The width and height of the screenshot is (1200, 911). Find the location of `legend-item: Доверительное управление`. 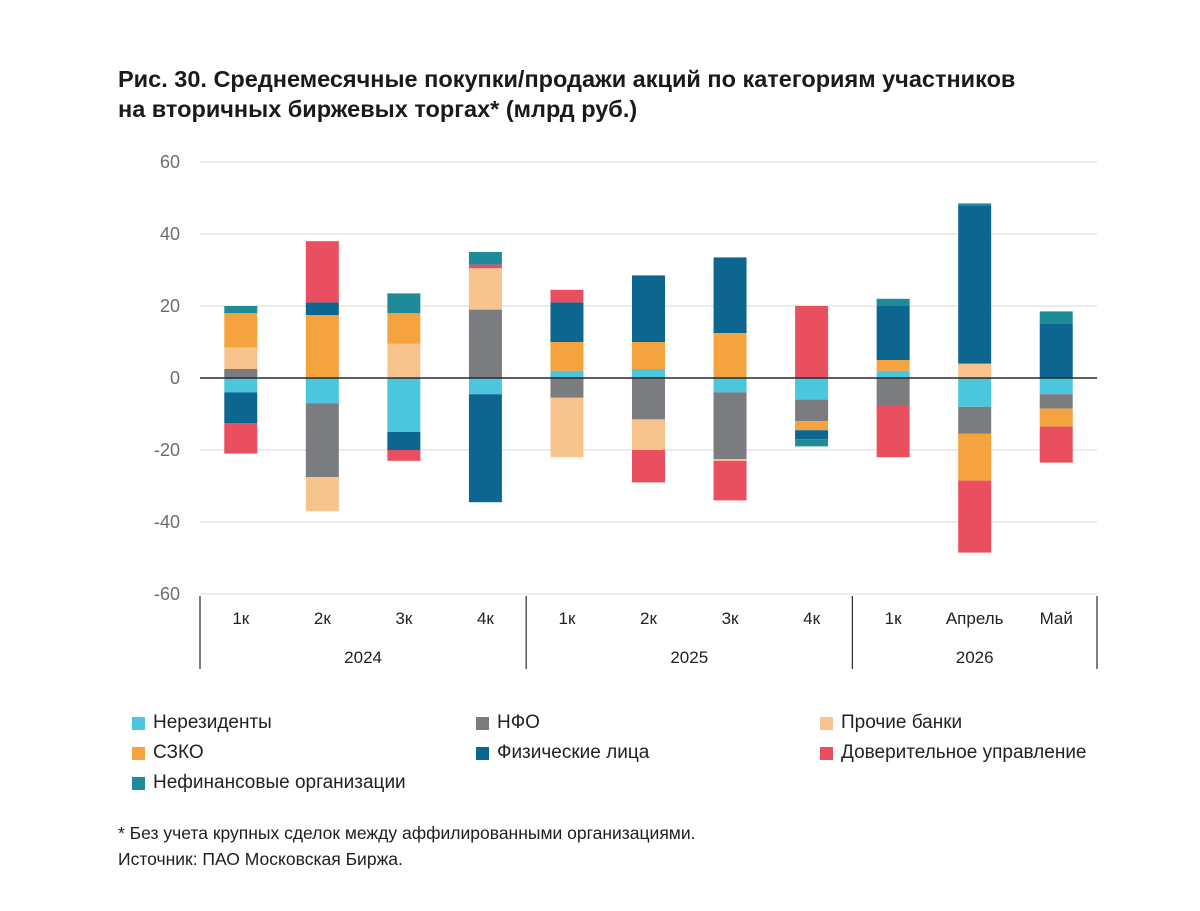

legend-item: Доверительное управление is located at coordinates (953, 753).